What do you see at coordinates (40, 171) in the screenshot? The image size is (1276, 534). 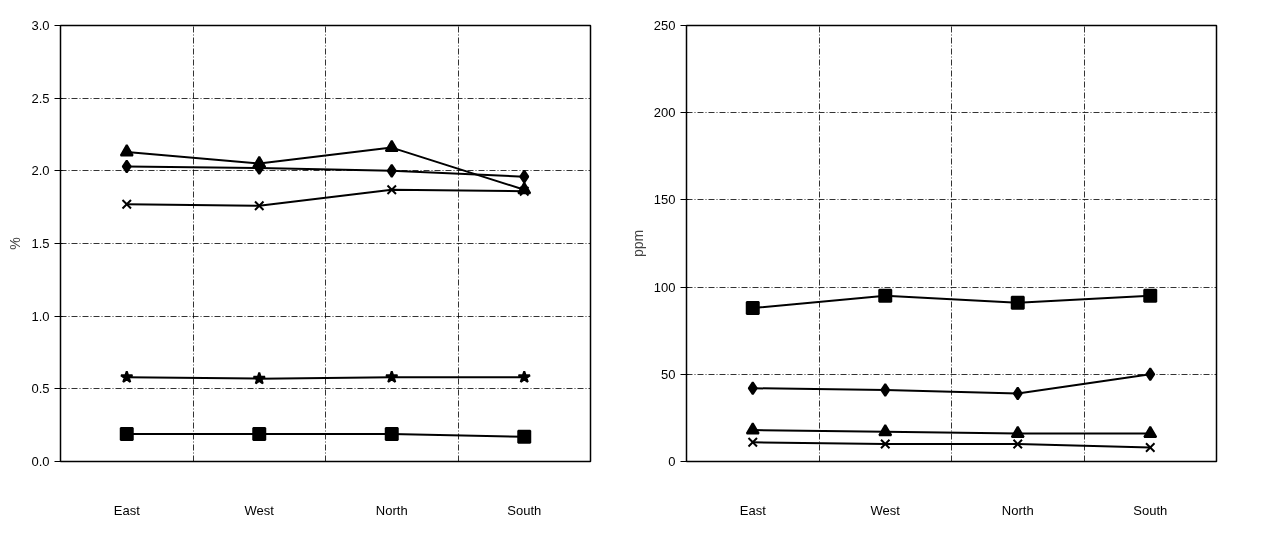 I see `y-tick-label: 2.0` at bounding box center [40, 171].